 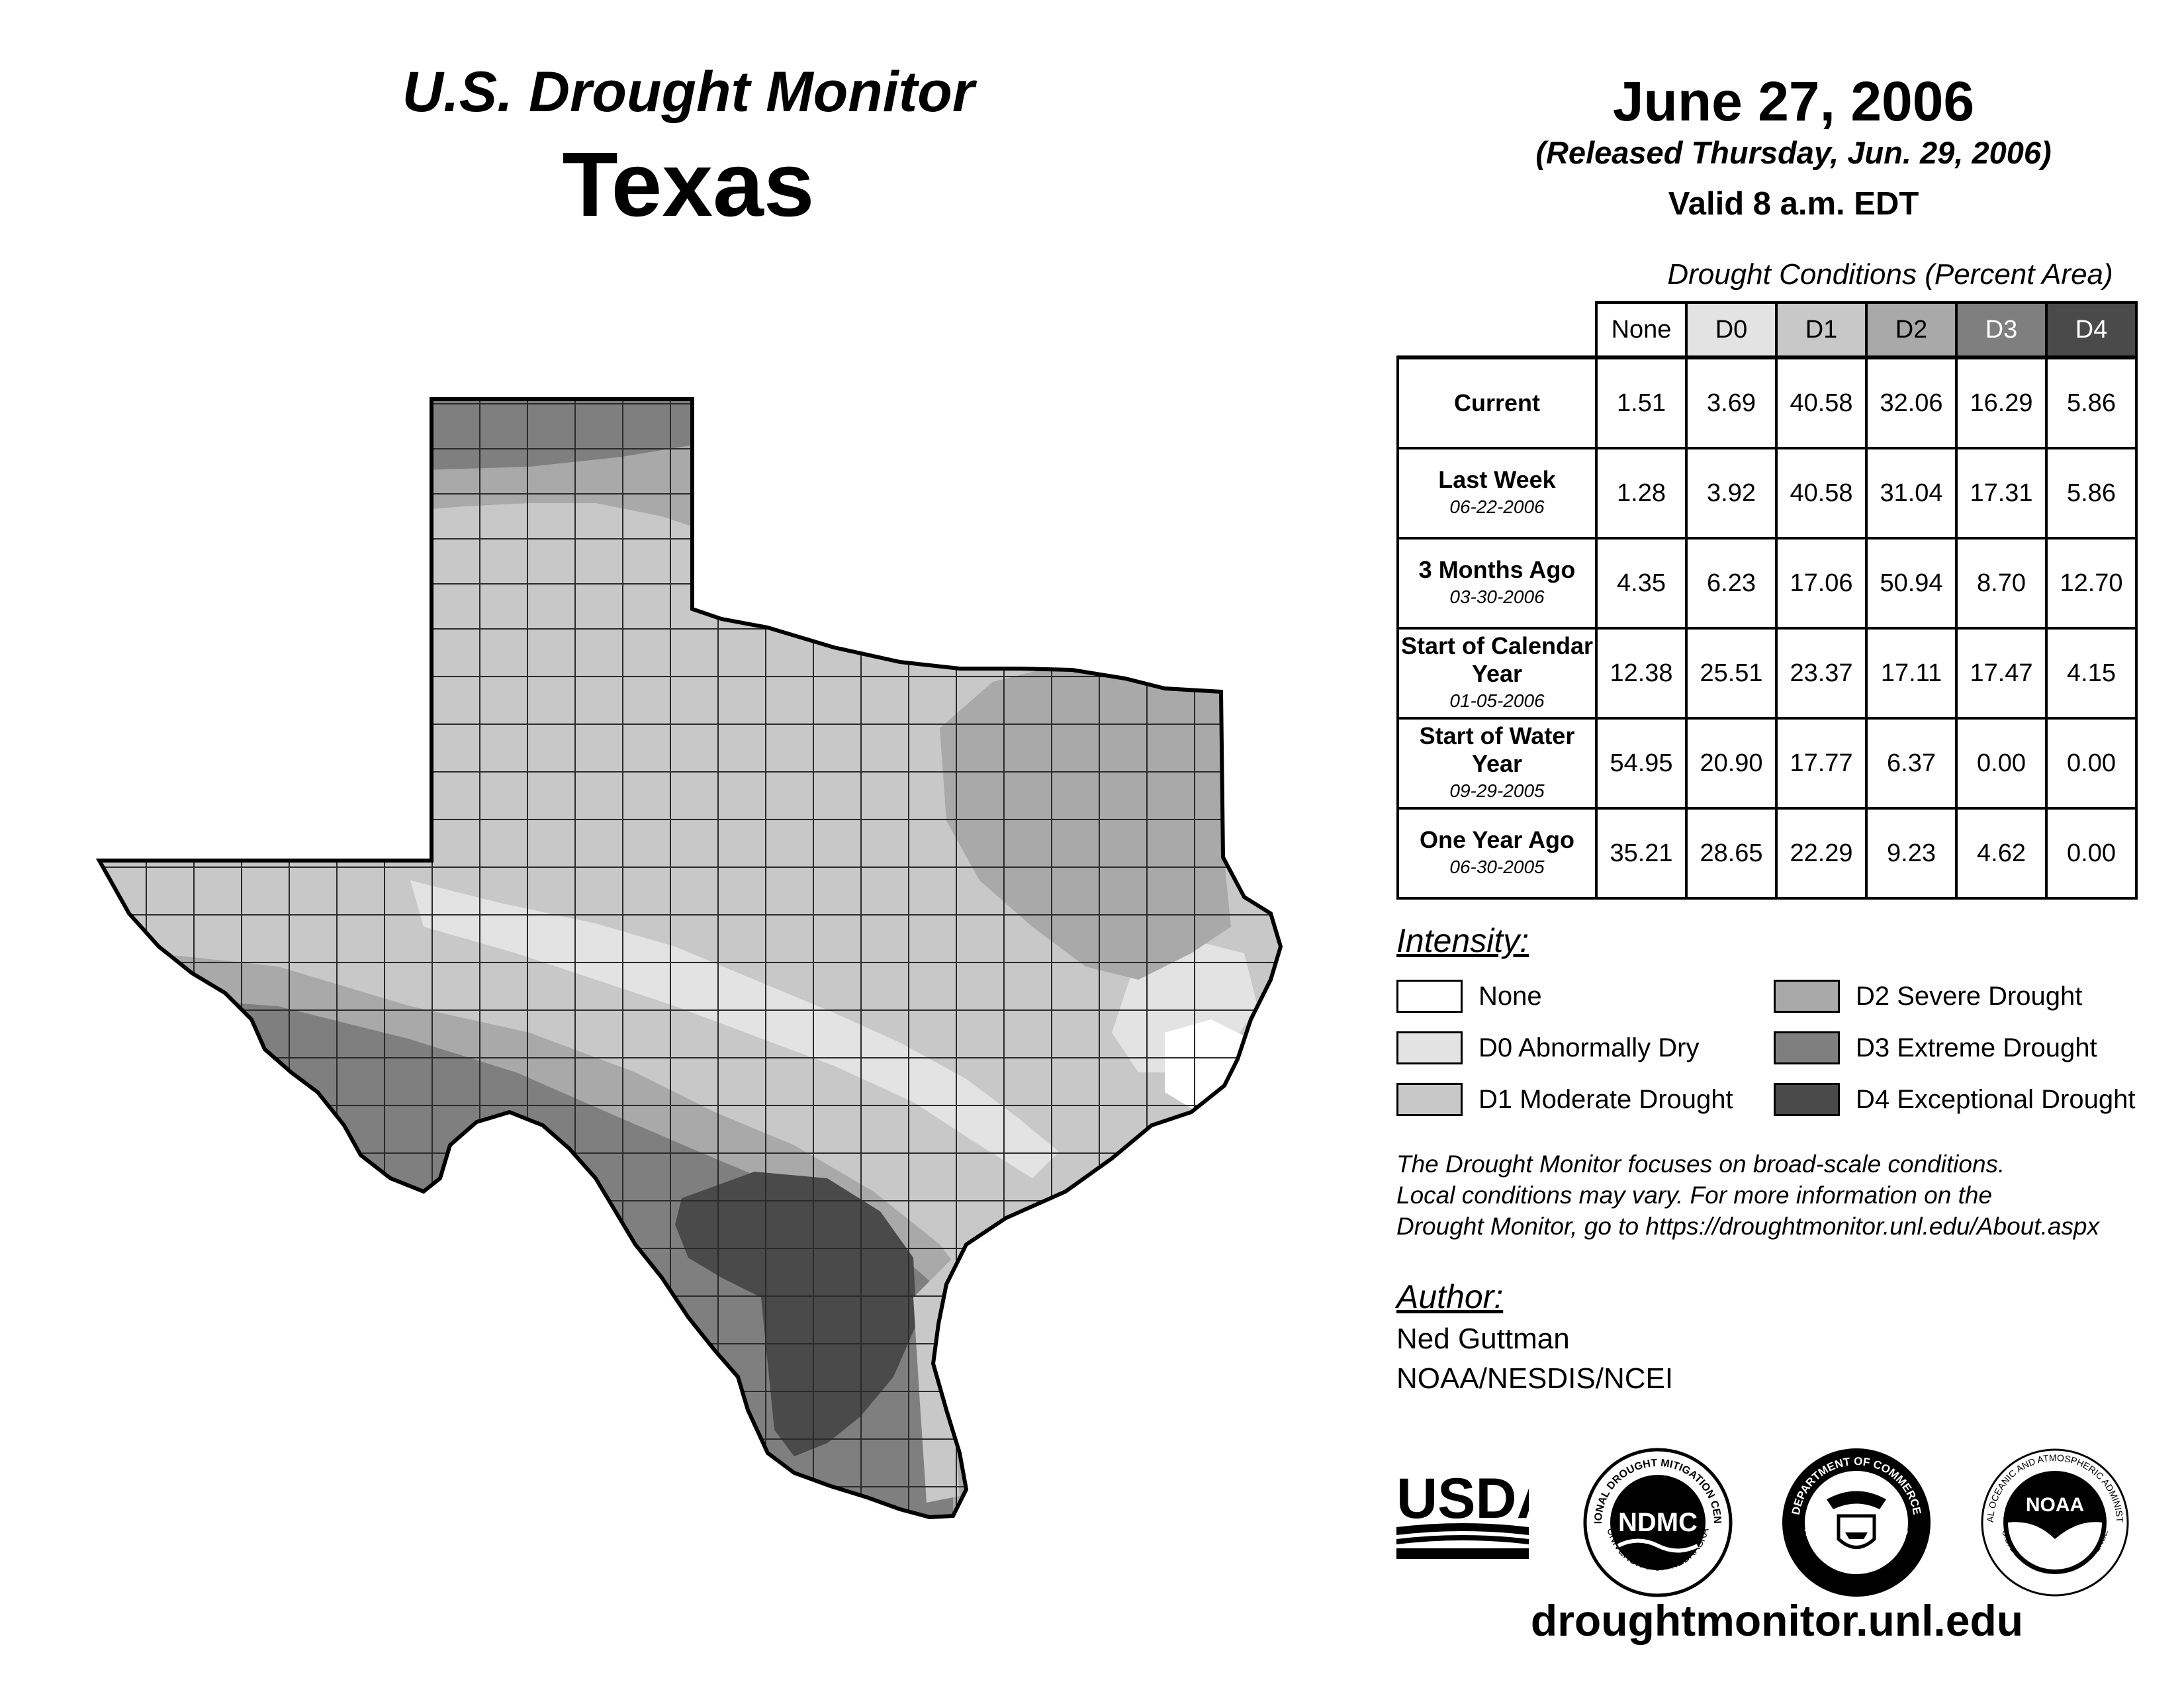 What do you see at coordinates (1483, 1339) in the screenshot?
I see `author-name: Ned Guttman` at bounding box center [1483, 1339].